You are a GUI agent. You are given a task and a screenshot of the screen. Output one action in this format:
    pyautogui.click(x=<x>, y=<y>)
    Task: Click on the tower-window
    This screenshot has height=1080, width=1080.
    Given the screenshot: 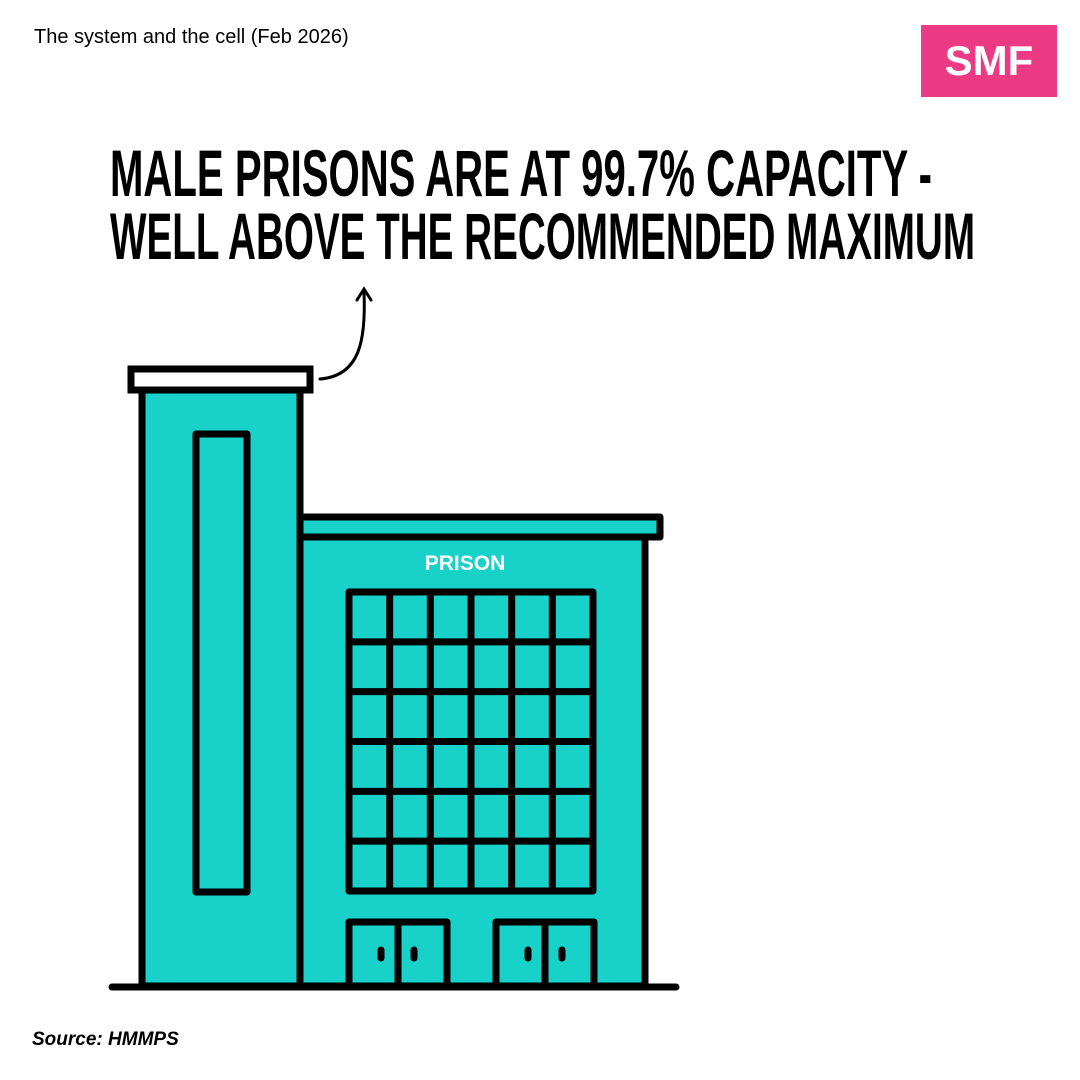 What is the action you would take?
    pyautogui.click(x=221, y=663)
    